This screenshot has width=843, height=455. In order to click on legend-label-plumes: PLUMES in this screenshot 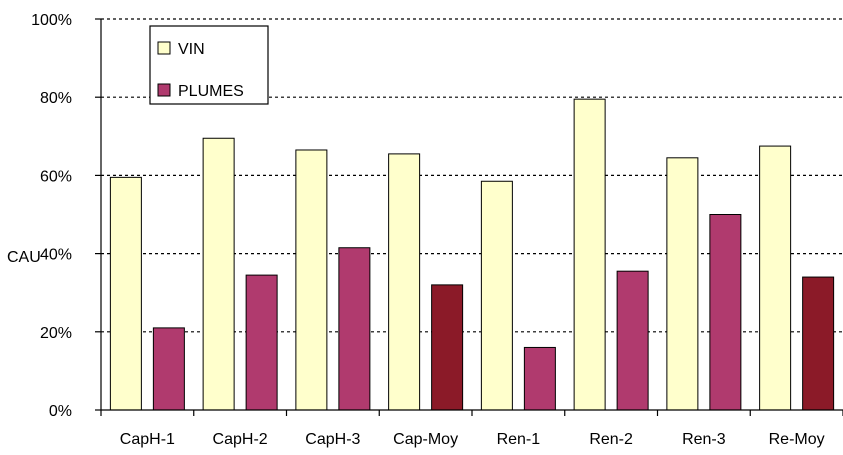, I will do `click(211, 91)`.